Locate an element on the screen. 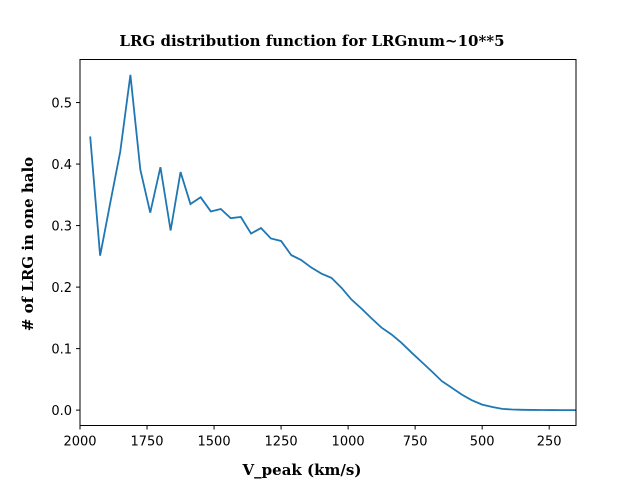 The image size is (640, 498). y-tick-label: 0.3 is located at coordinates (61, 227).